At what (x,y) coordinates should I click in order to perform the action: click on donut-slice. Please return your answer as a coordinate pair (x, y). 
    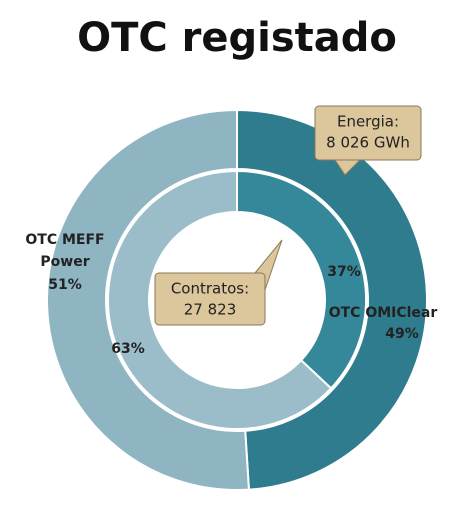
    Looking at the image, I should click on (301, 279).